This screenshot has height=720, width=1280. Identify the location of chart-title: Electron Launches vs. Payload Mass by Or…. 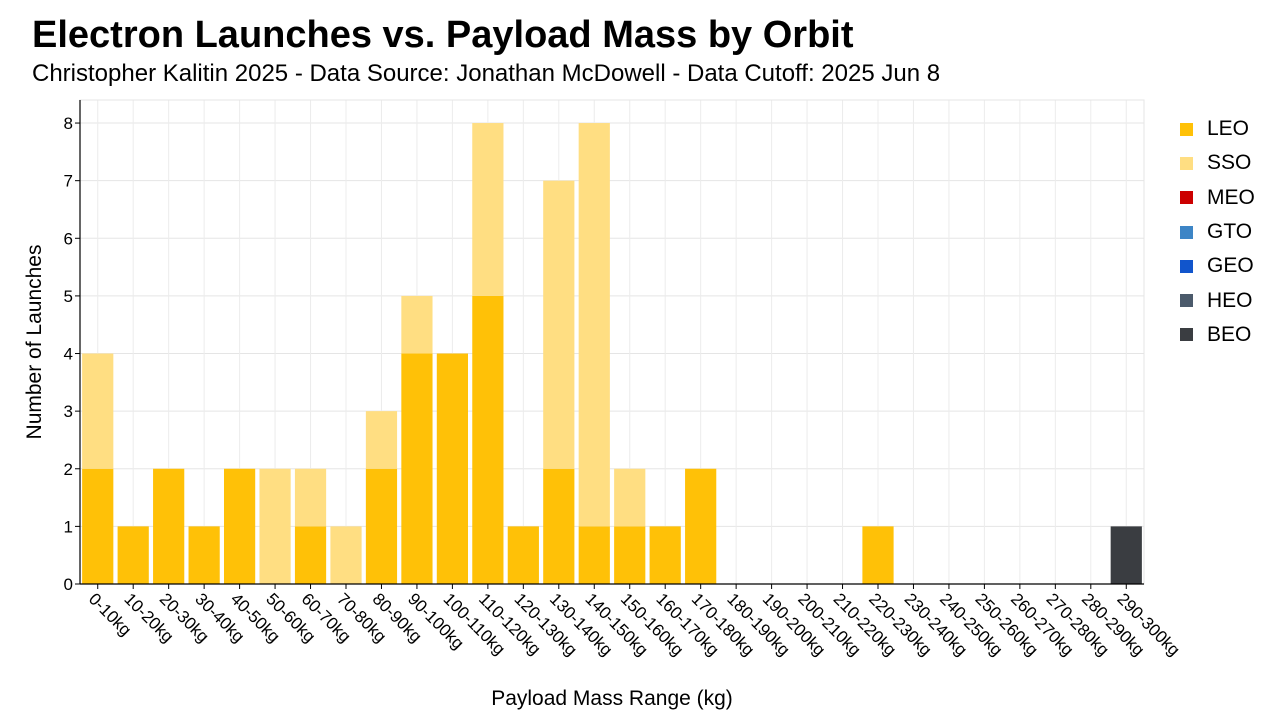
(443, 35).